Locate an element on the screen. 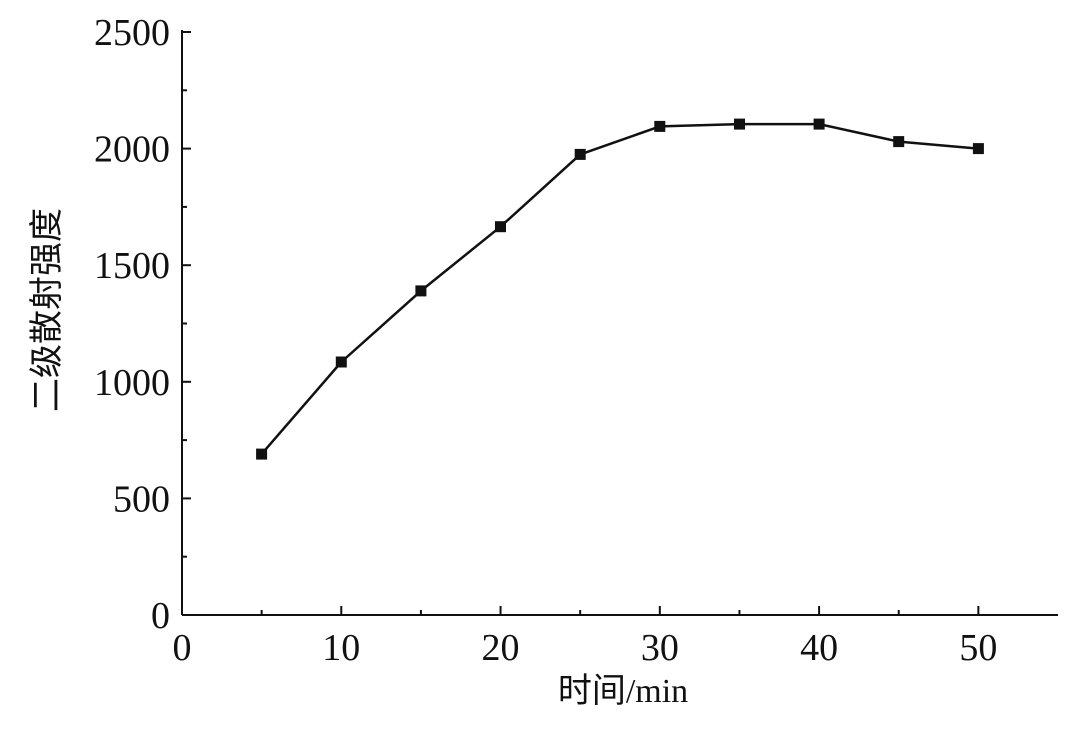 This screenshot has height=736, width=1080. x-tick-label: 0 is located at coordinates (182, 648).